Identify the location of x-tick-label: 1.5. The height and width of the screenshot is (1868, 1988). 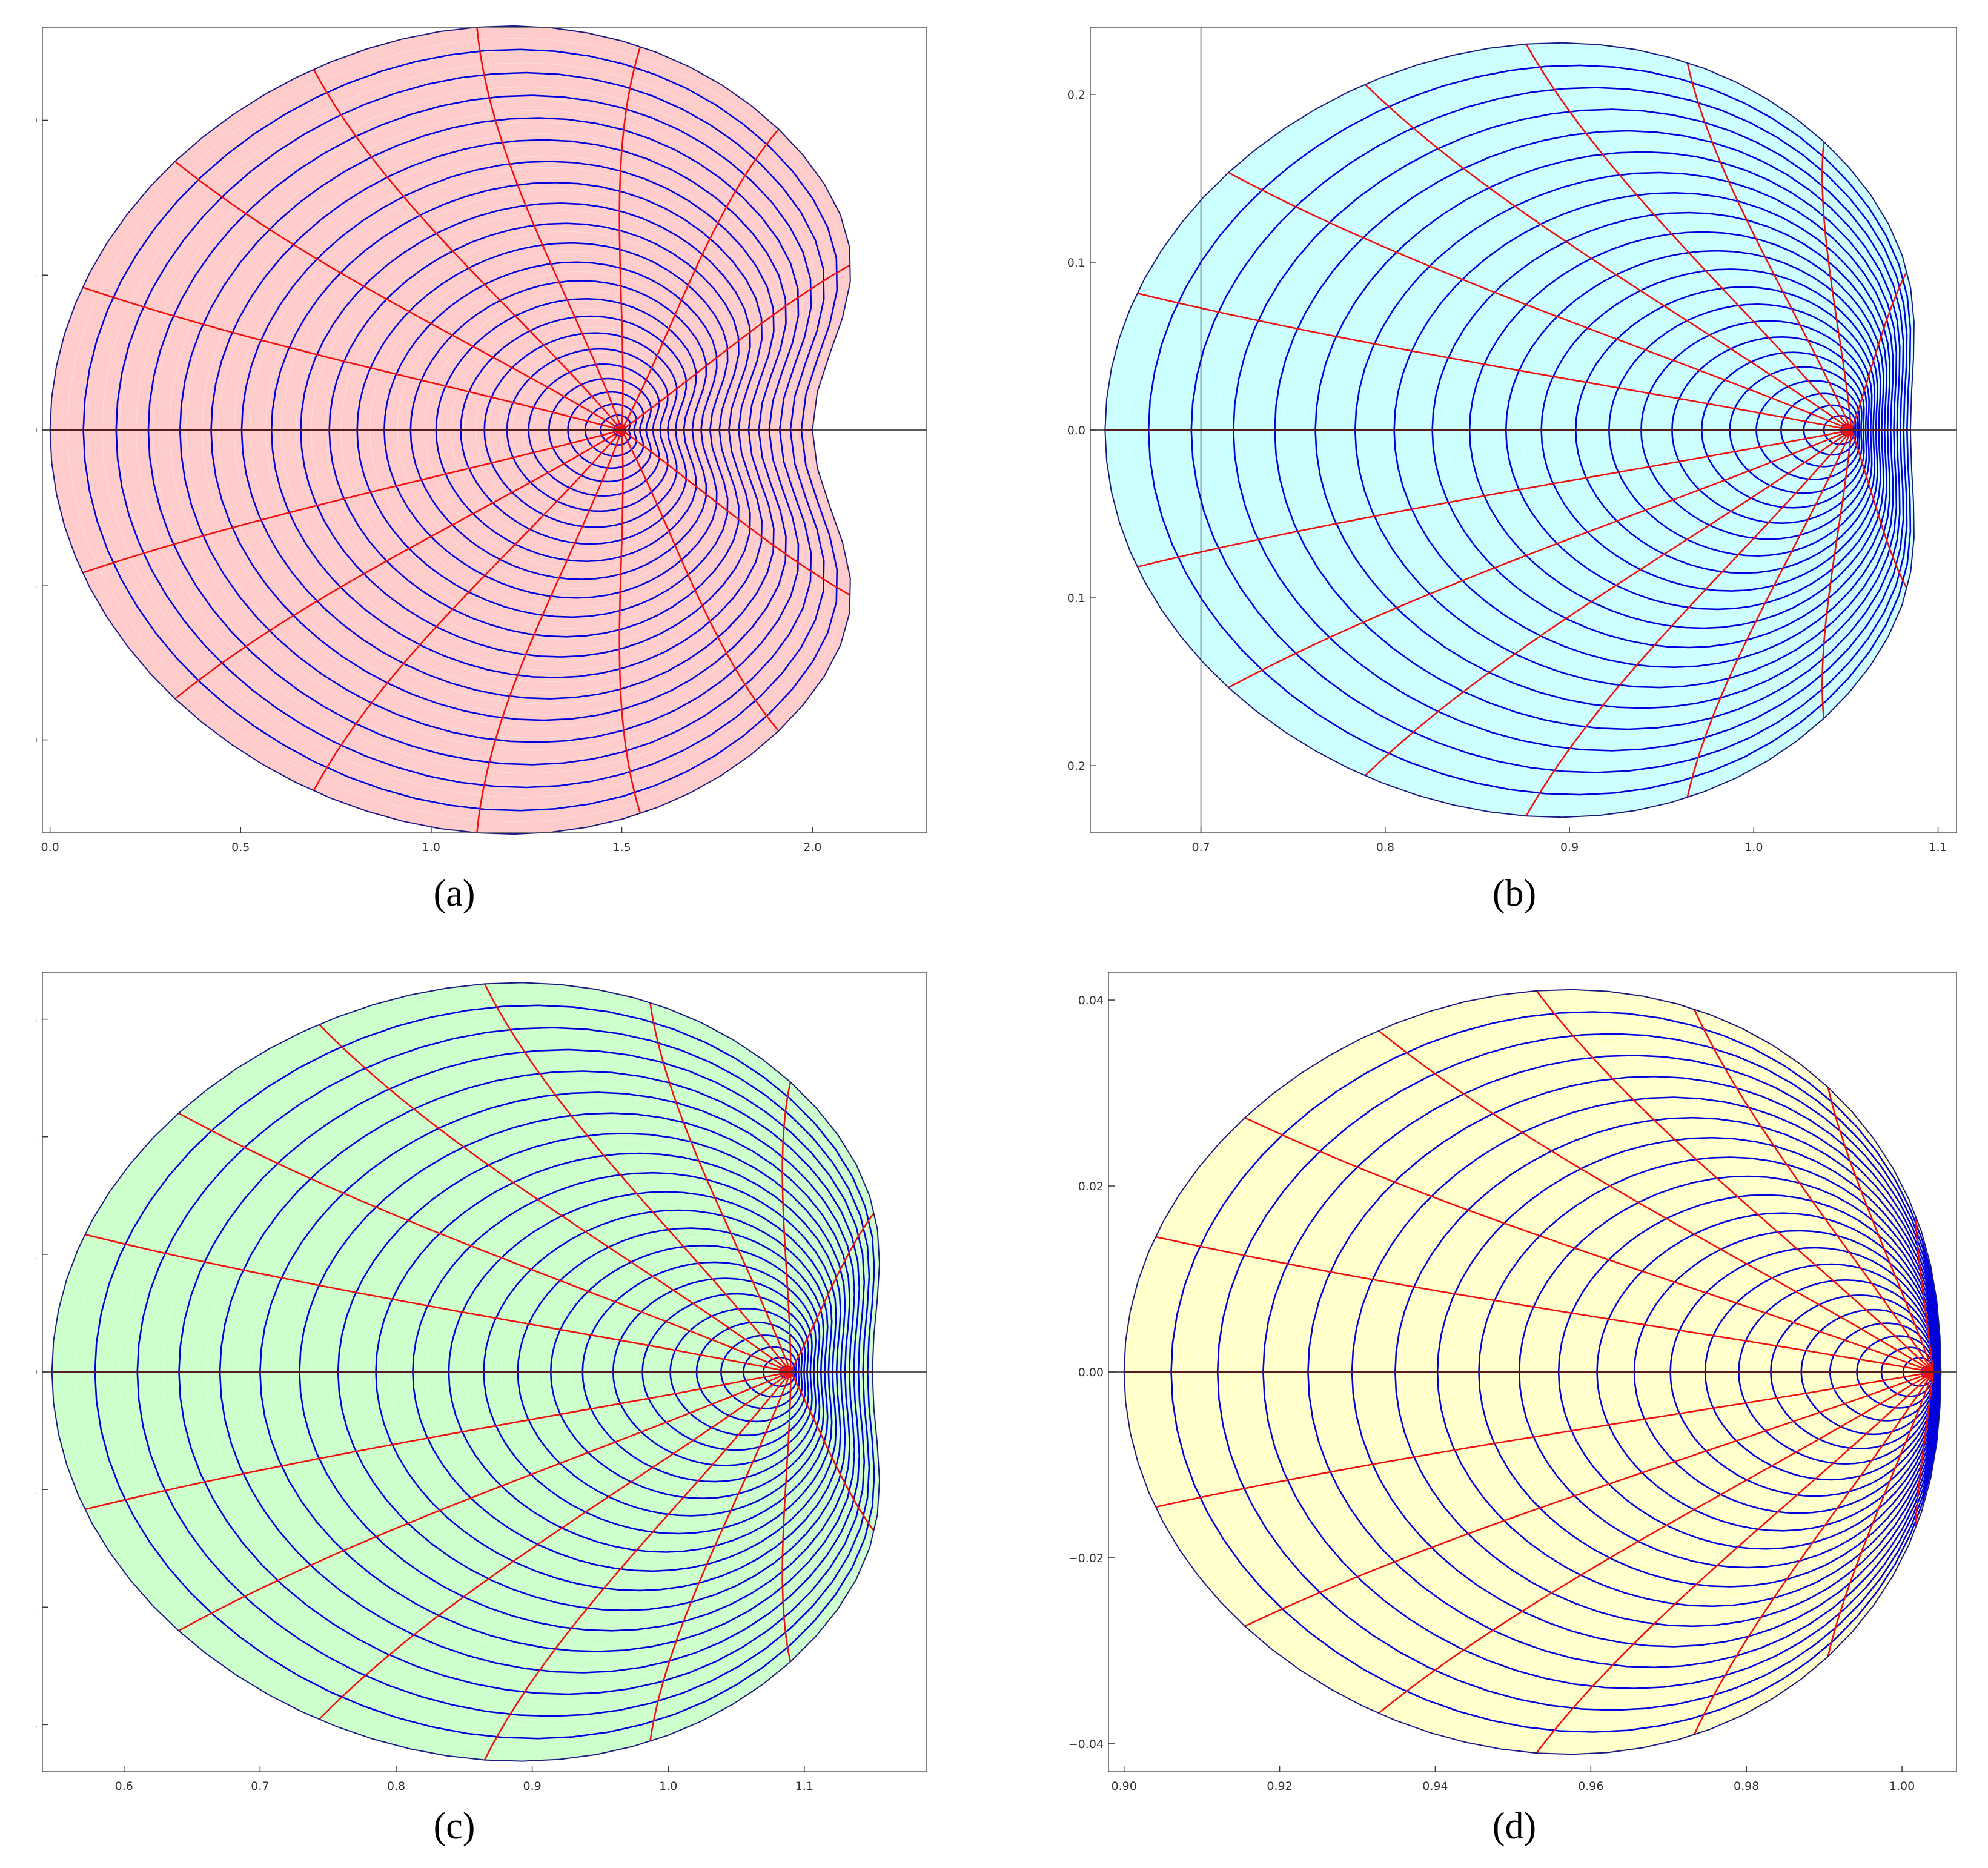
(621, 847).